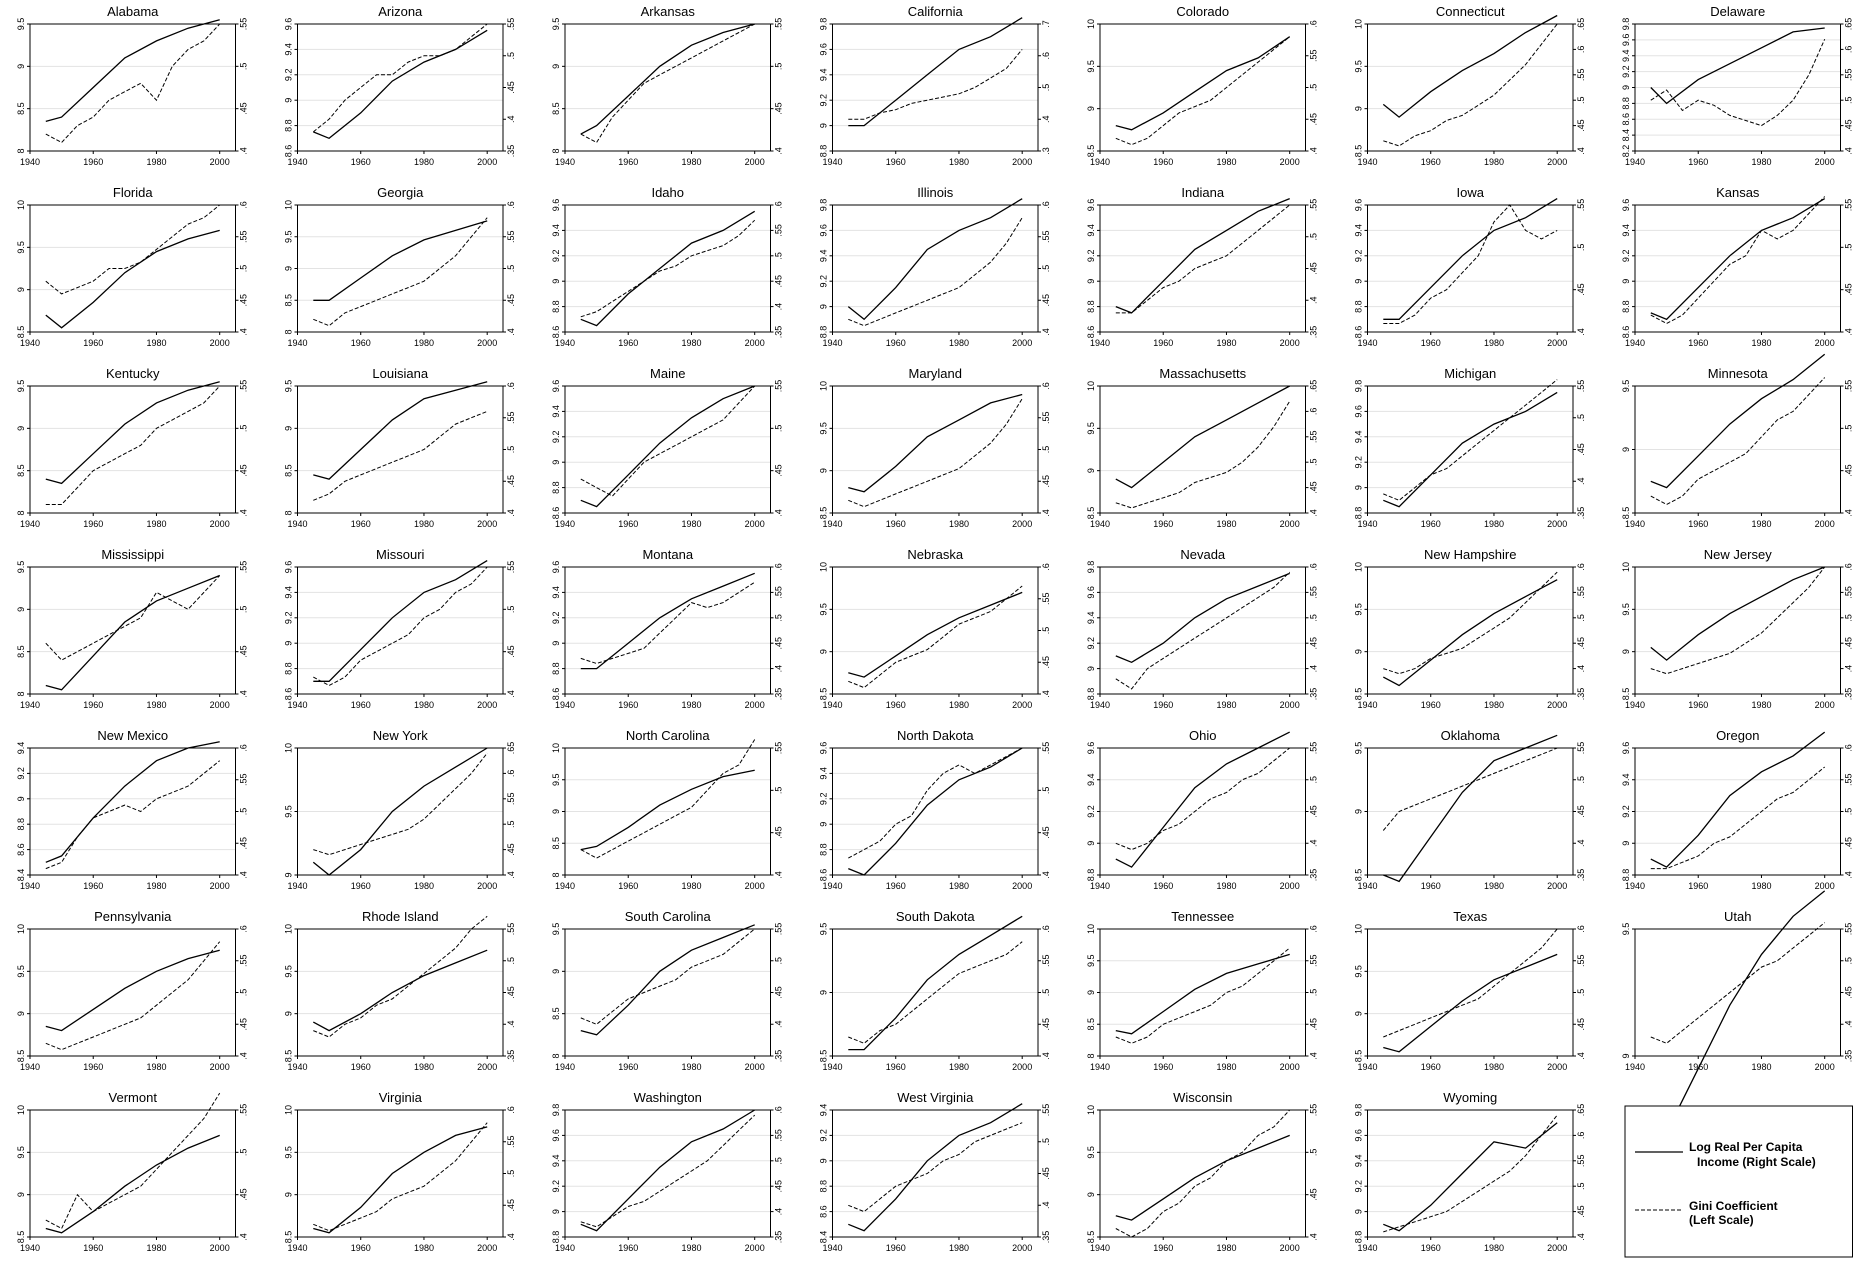 The height and width of the screenshot is (1270, 1873). What do you see at coordinates (1359, 306) in the screenshot?
I see `left-tick-label: 8.8` at bounding box center [1359, 306].